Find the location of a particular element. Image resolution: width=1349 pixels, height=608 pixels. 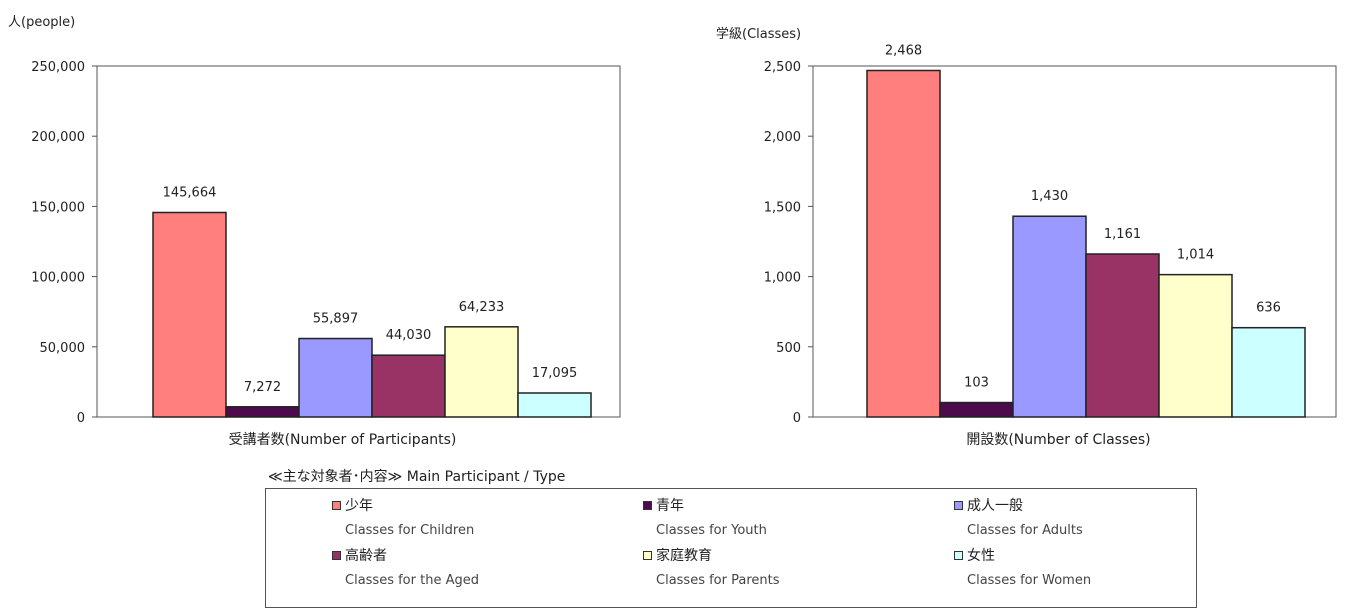

data-label: 7,272 is located at coordinates (262, 387).